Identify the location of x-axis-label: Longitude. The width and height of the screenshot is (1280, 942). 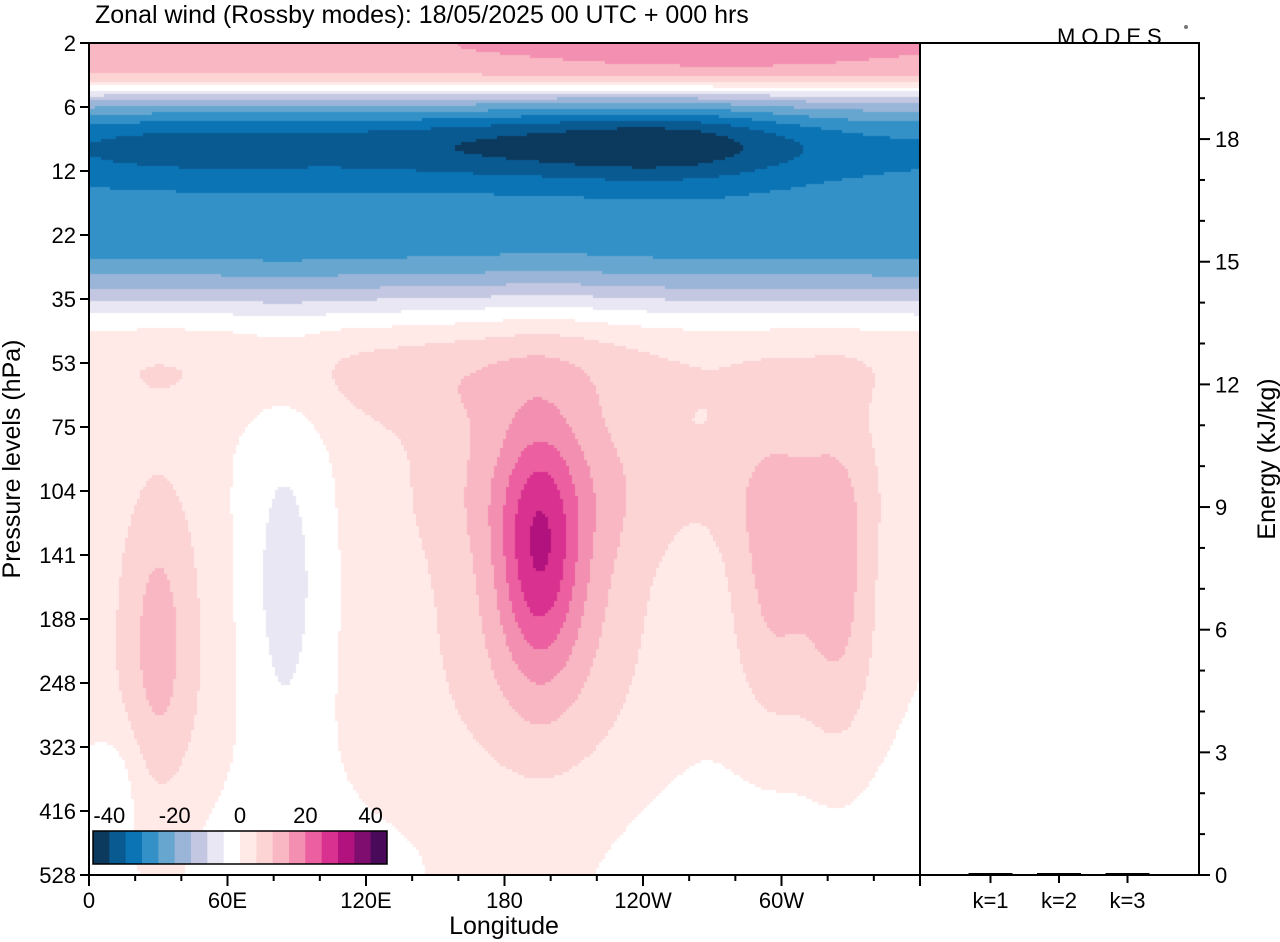
(504, 926).